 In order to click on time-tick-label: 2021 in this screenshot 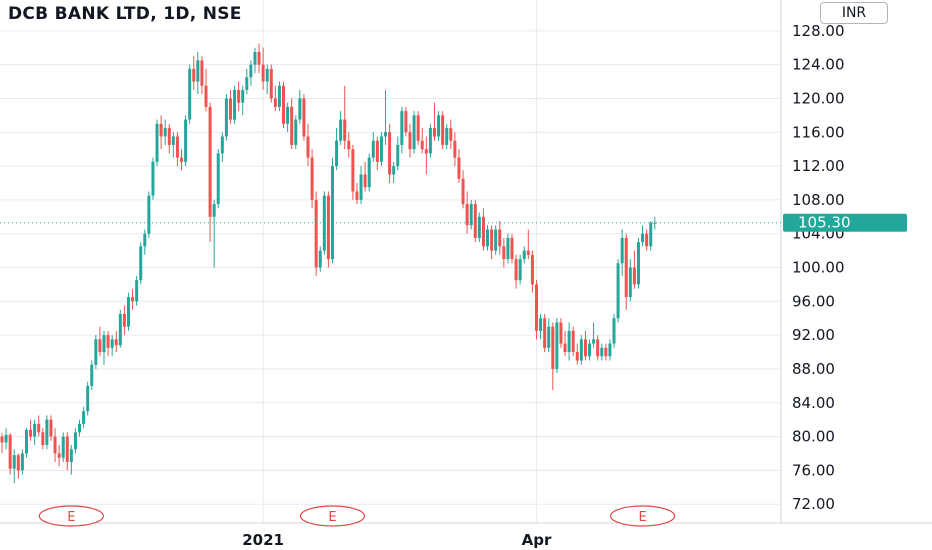, I will do `click(263, 540)`.